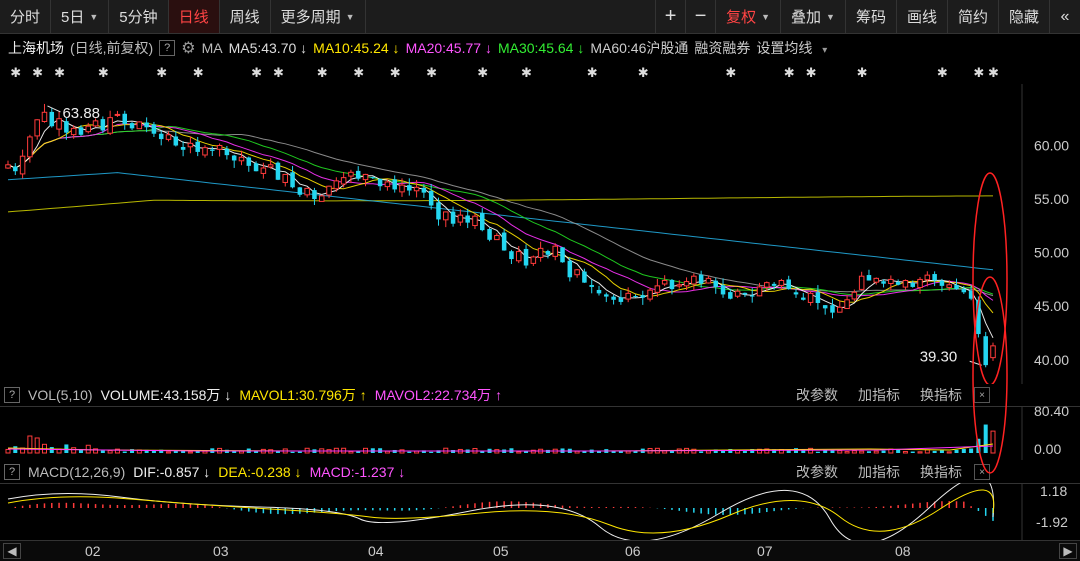 This screenshot has height=561, width=1080. I want to click on collapse-icon: «, so click(1065, 16).